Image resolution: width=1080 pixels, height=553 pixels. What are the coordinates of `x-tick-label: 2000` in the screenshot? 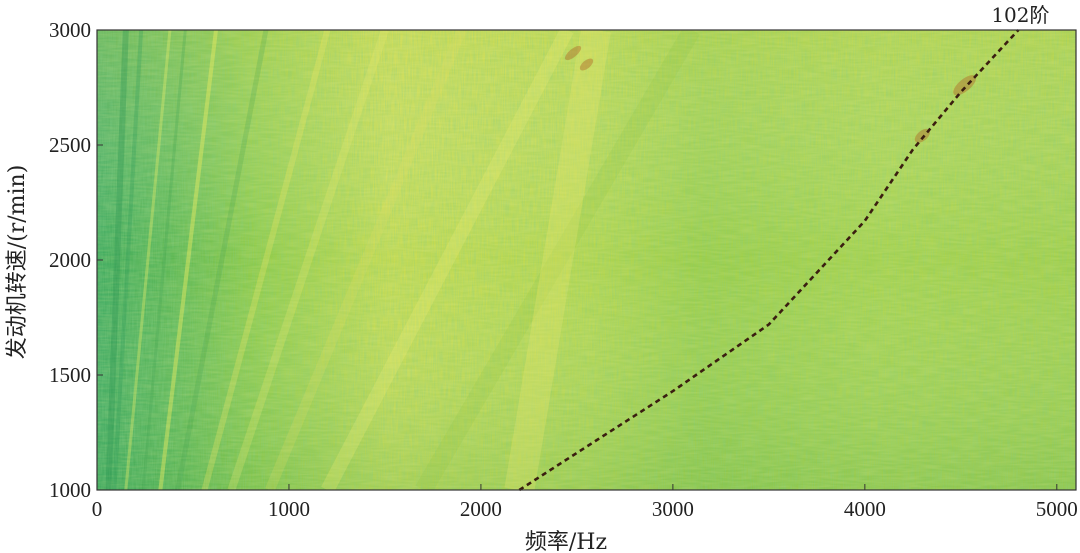 It's located at (481, 509).